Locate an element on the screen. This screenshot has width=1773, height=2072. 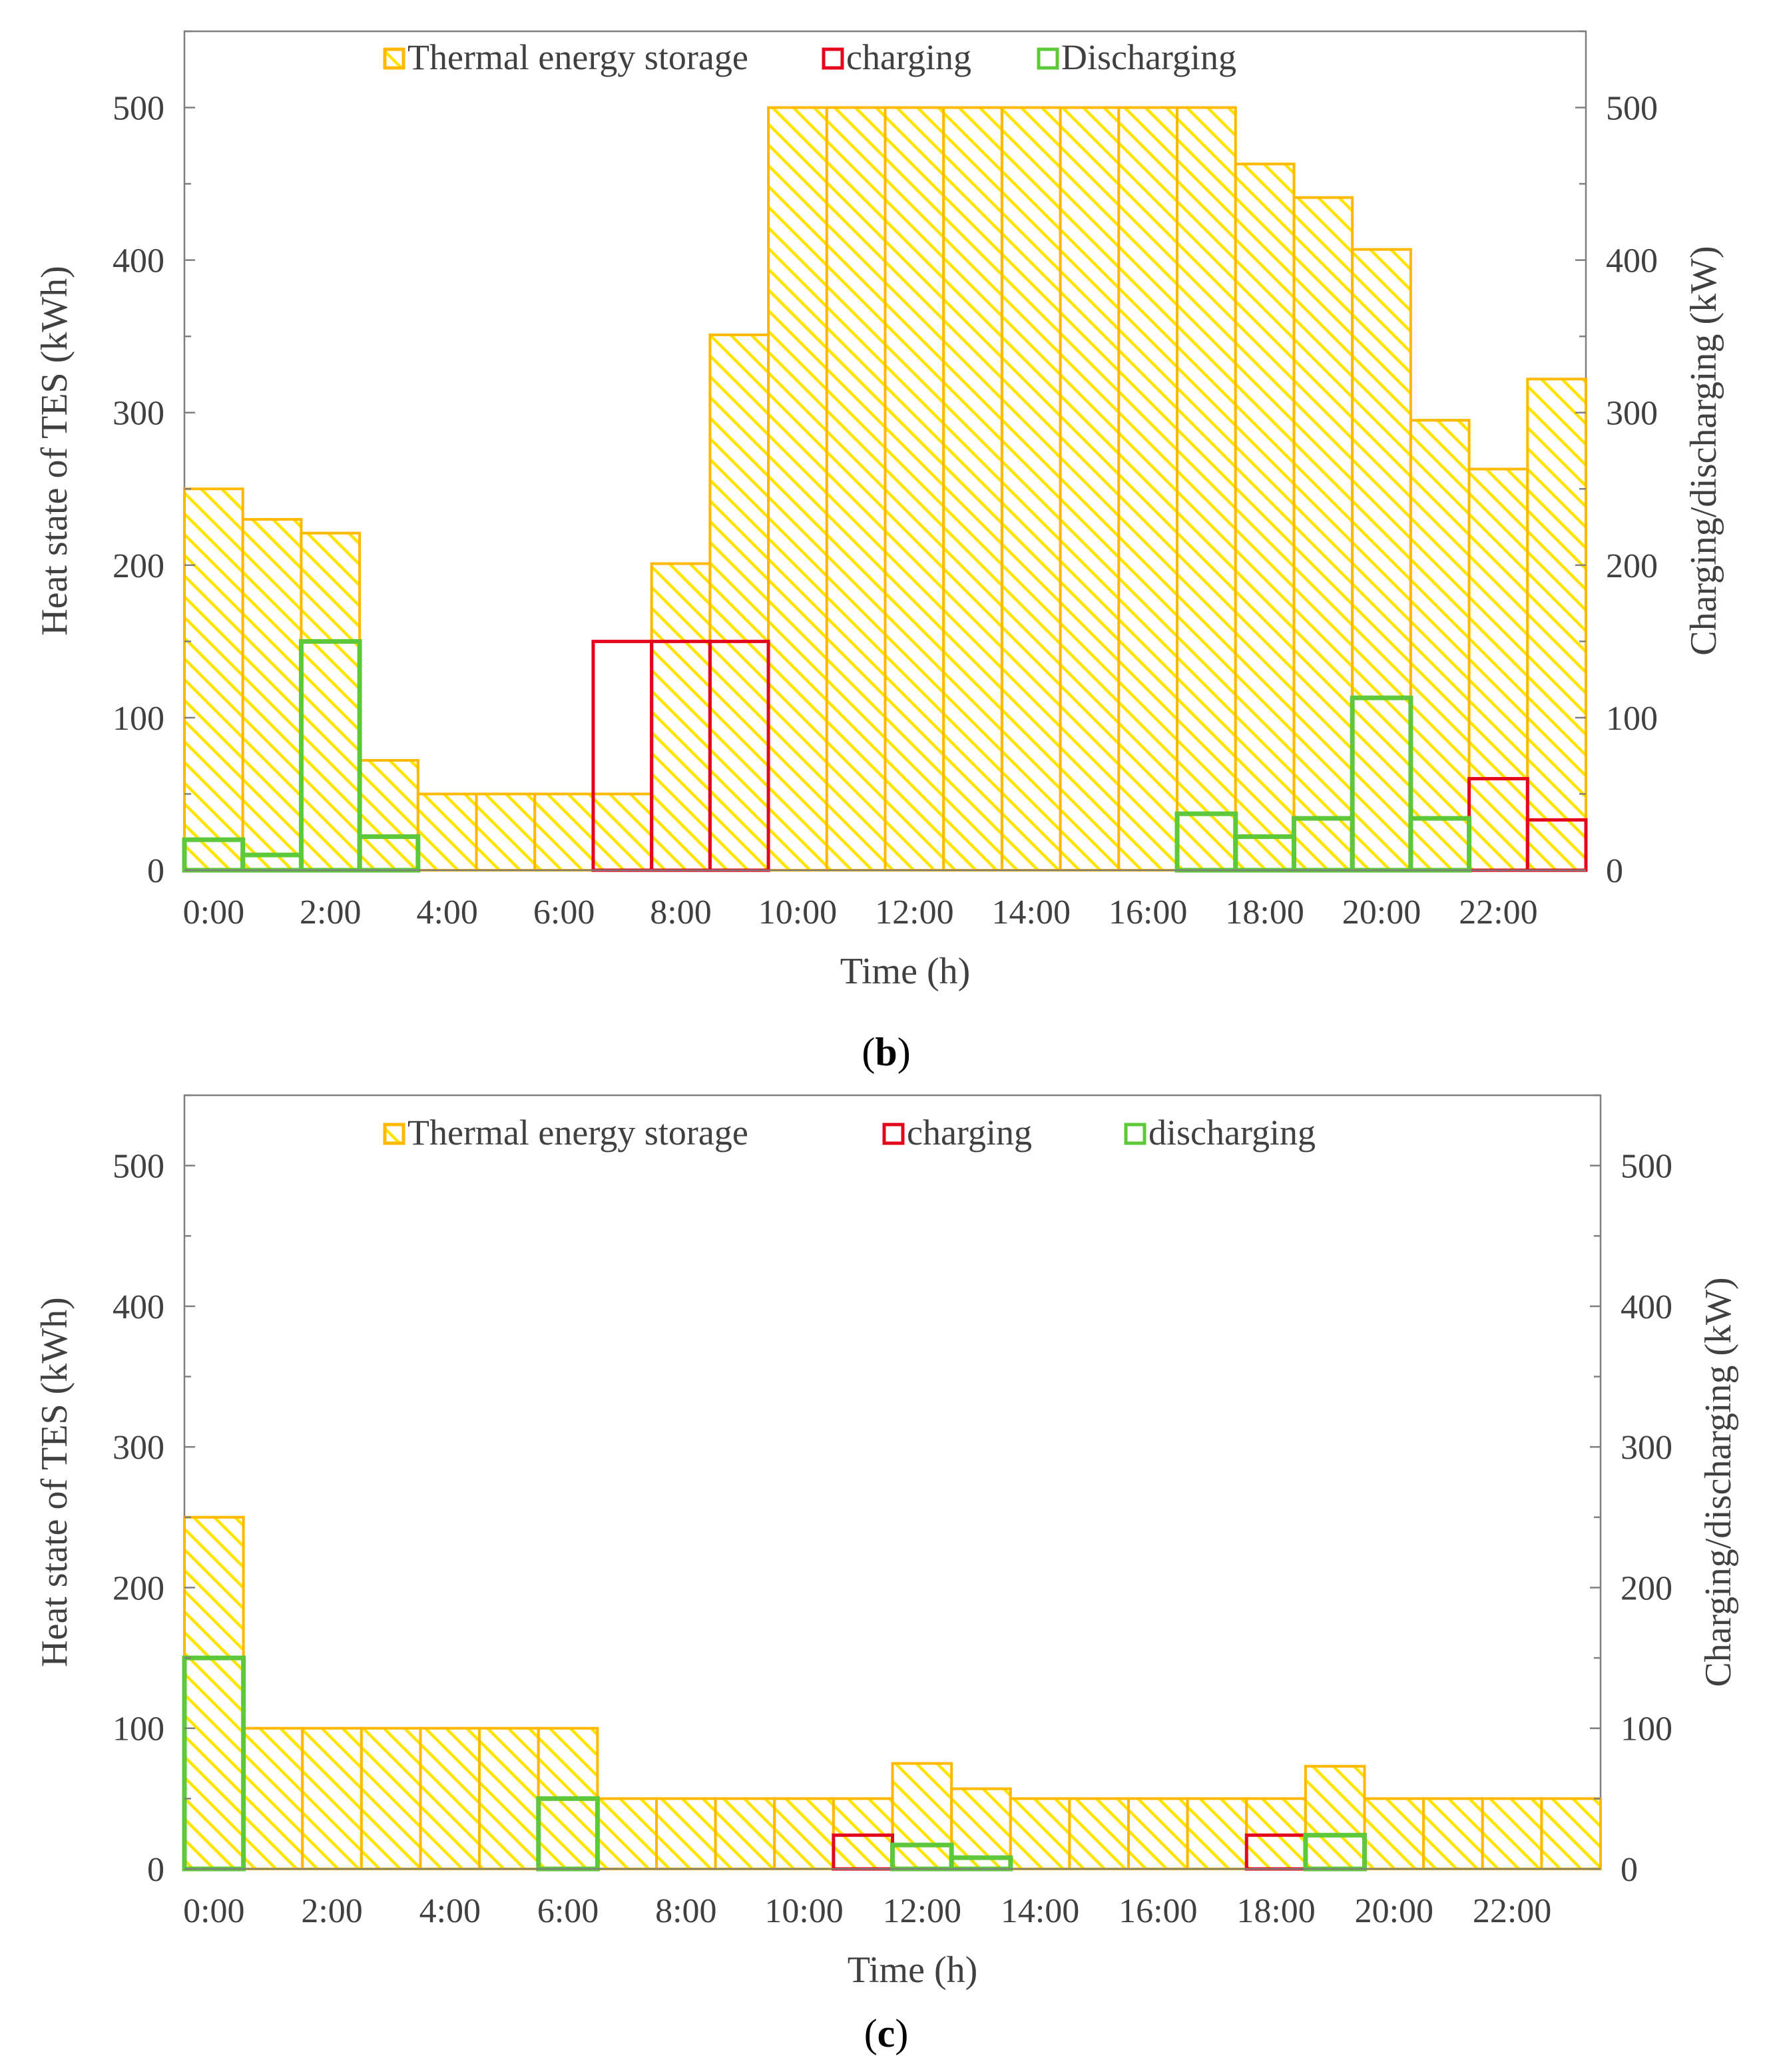
x-tick-label: 18:00 is located at coordinates (1275, 1911).